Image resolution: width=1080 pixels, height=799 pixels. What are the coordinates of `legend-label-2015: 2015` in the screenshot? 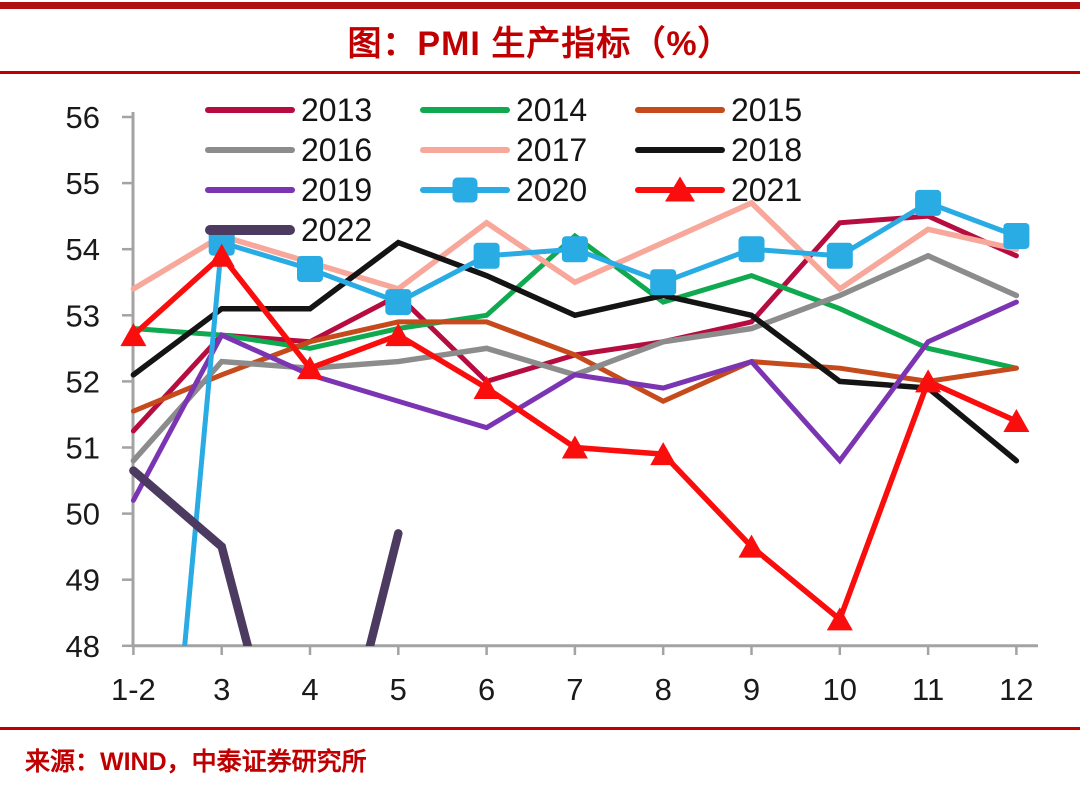 It's located at (767, 109).